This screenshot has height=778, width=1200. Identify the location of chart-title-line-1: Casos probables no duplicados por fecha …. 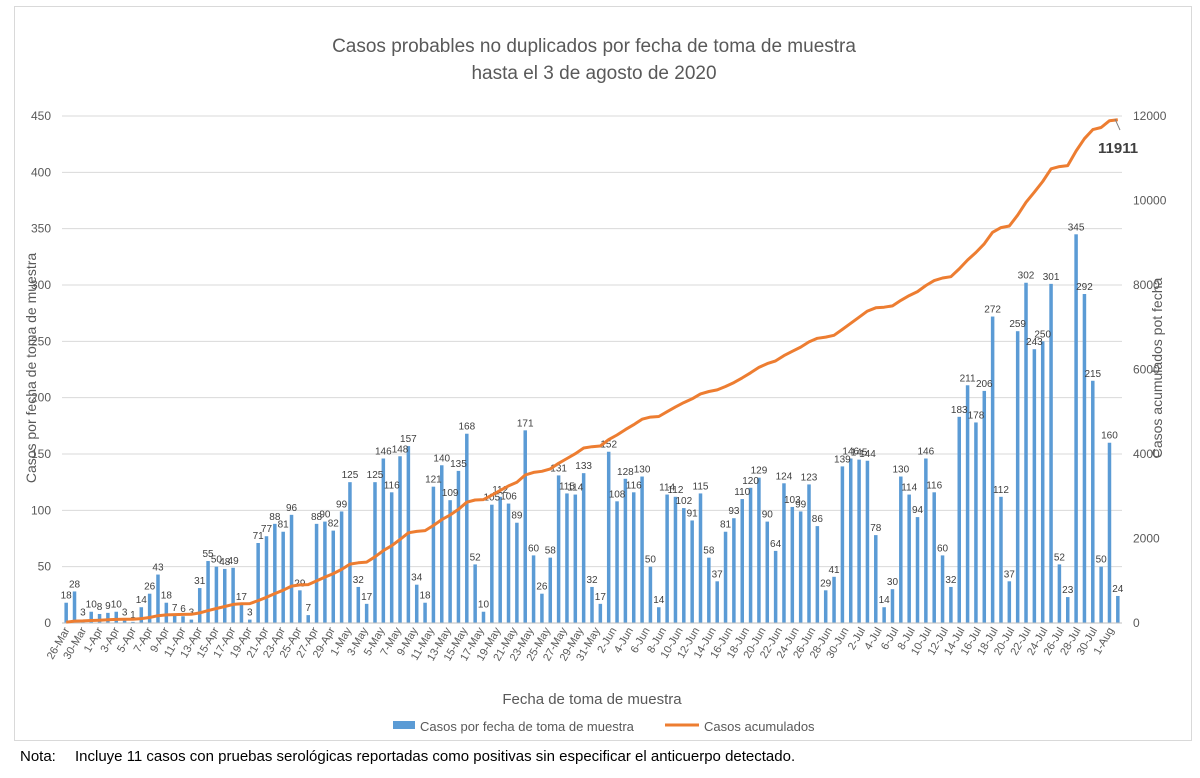
(594, 46).